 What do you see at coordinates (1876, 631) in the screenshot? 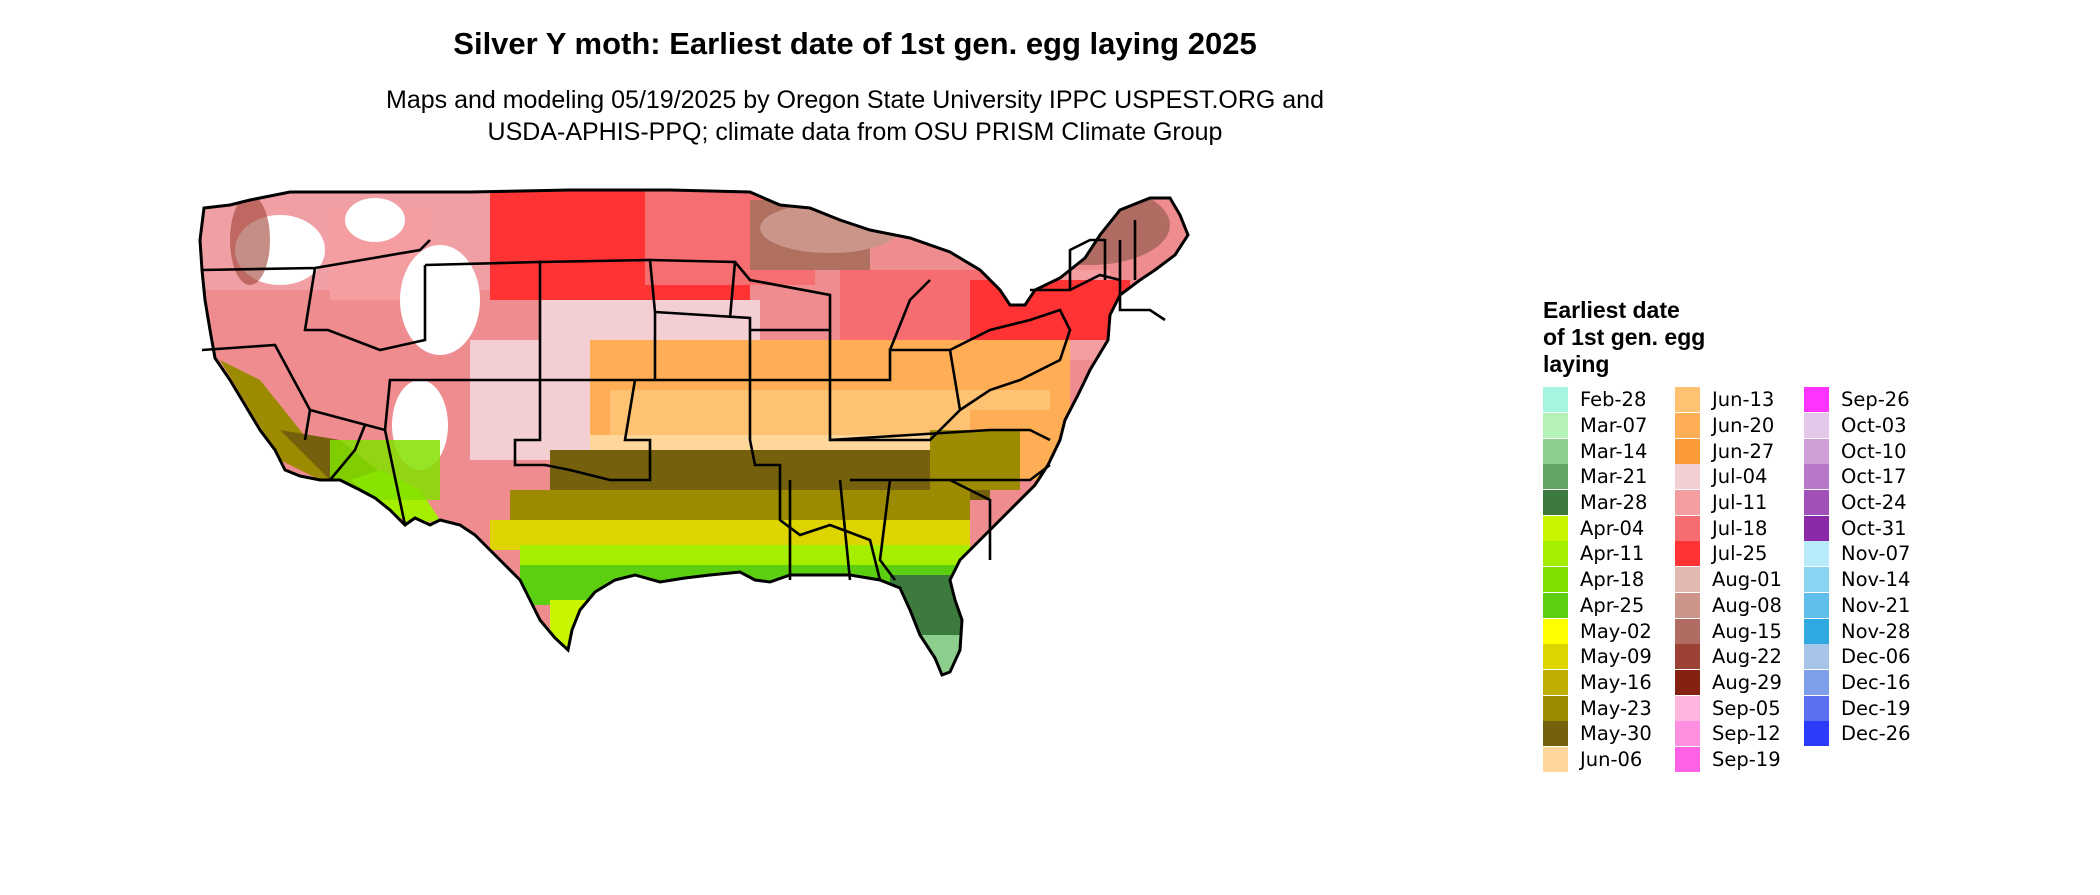
I see `legend-label: Nov-28` at bounding box center [1876, 631].